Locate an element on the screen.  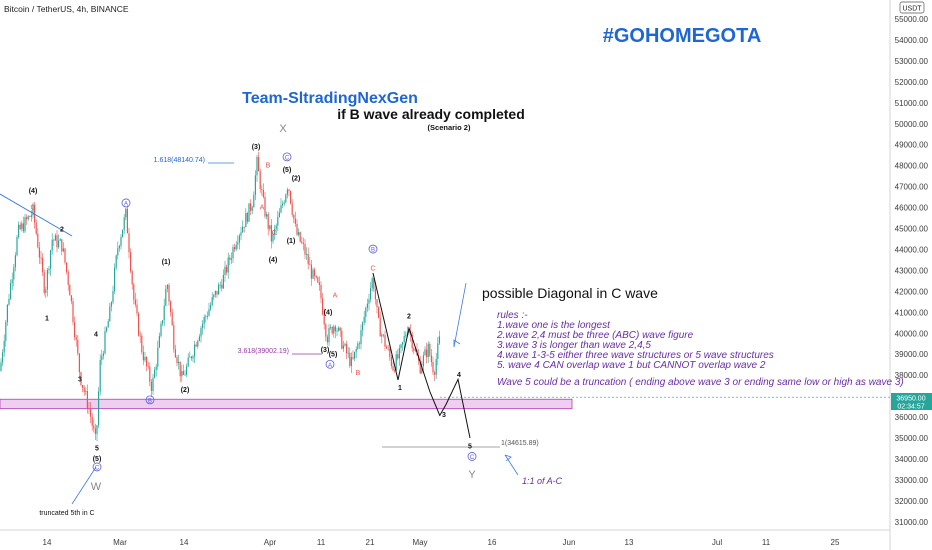
team-label: Team-SltradingNexGen is located at coordinates (330, 98).